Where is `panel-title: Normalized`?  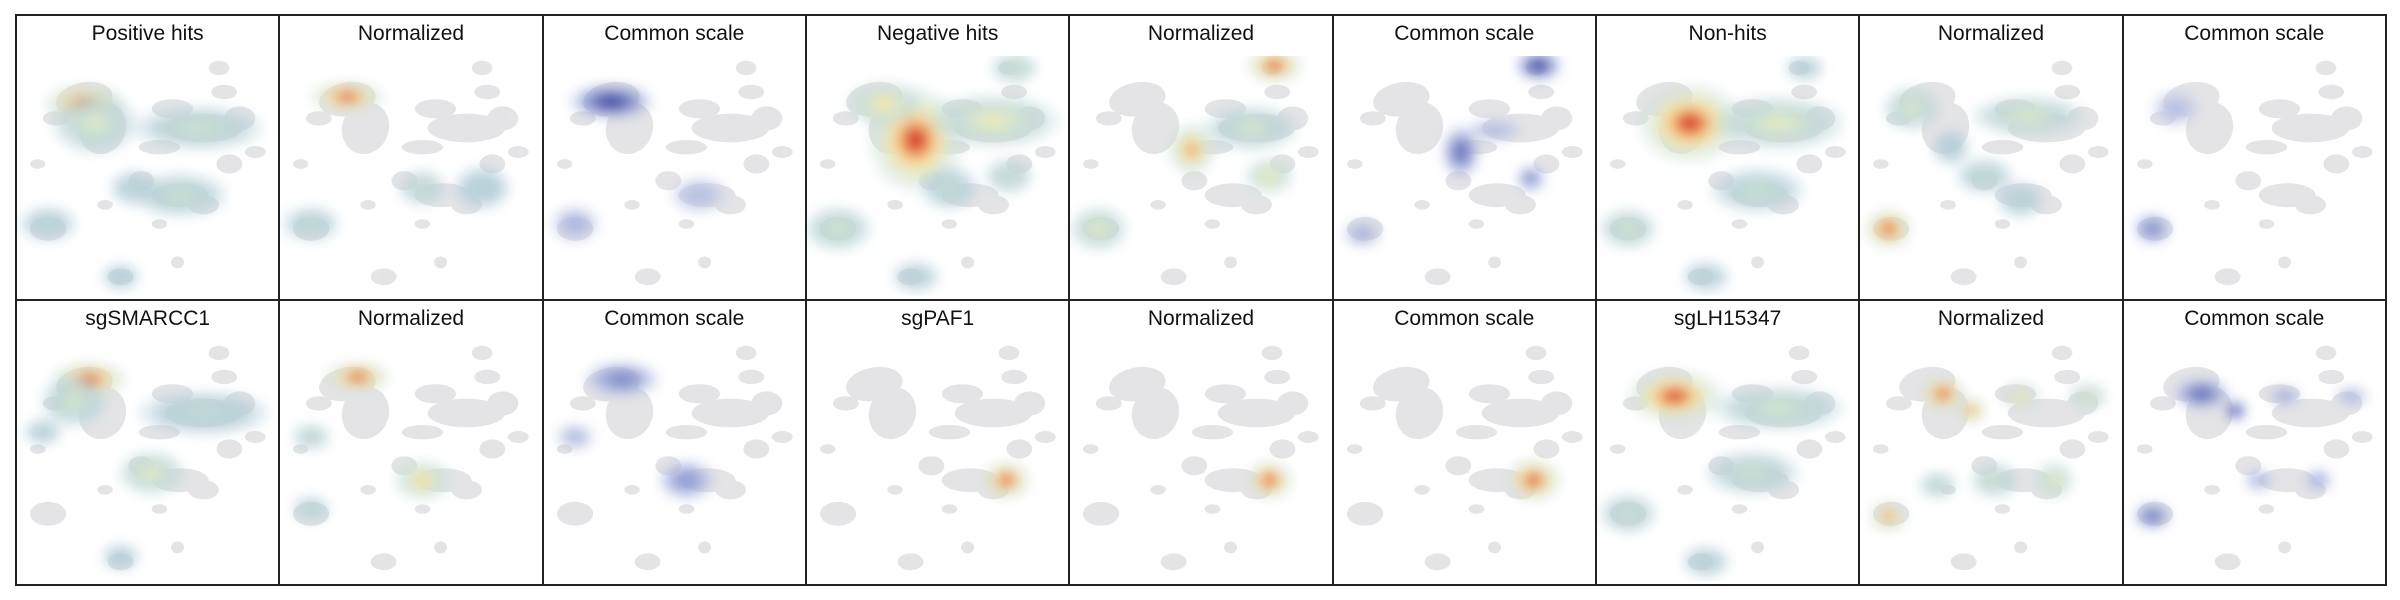
panel-title: Normalized is located at coordinates (1991, 318).